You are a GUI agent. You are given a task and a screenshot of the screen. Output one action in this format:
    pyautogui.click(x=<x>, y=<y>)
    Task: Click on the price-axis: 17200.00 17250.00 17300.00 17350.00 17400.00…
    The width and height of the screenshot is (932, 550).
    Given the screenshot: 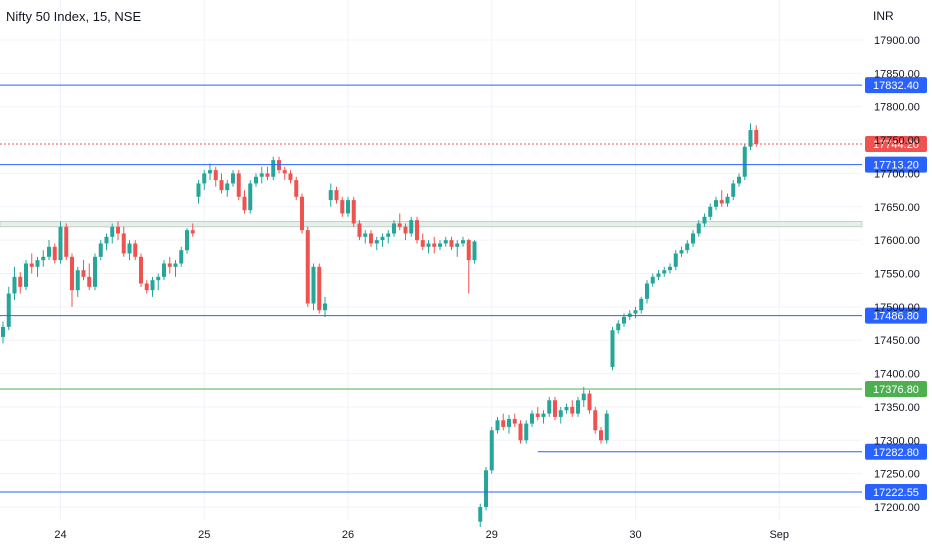 What is the action you would take?
    pyautogui.click(x=897, y=274)
    